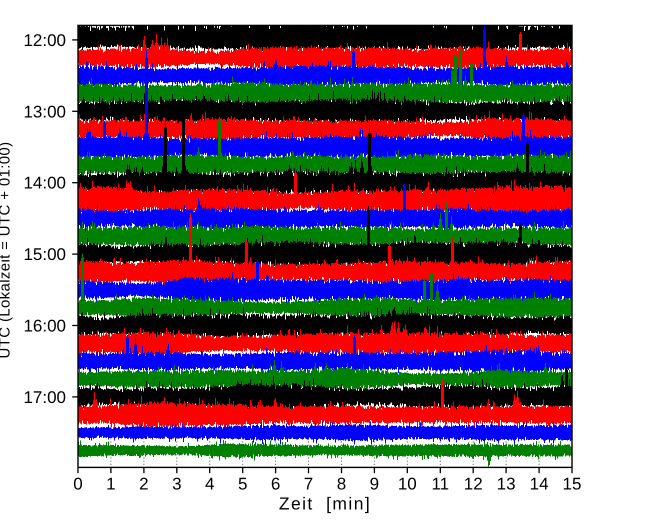 The height and width of the screenshot is (520, 650). I want to click on svg-text: 6, so click(275, 484).